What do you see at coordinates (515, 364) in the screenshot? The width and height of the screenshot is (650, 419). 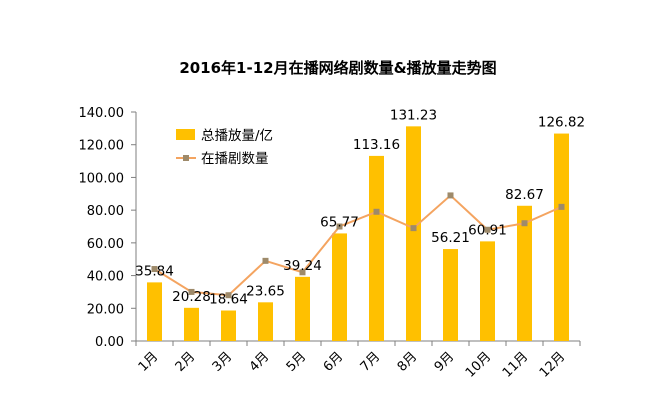 I see `x-tick-label: 11月` at bounding box center [515, 364].